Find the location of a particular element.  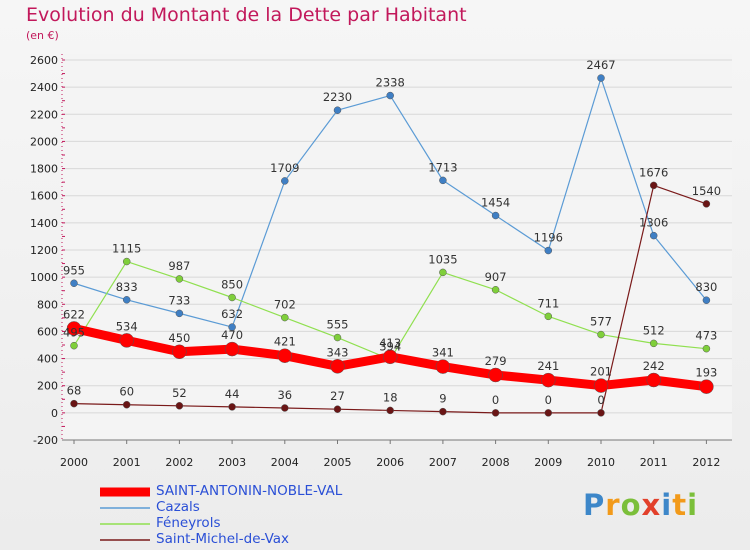

legend-swatch-feneyrols is located at coordinates (125, 524).